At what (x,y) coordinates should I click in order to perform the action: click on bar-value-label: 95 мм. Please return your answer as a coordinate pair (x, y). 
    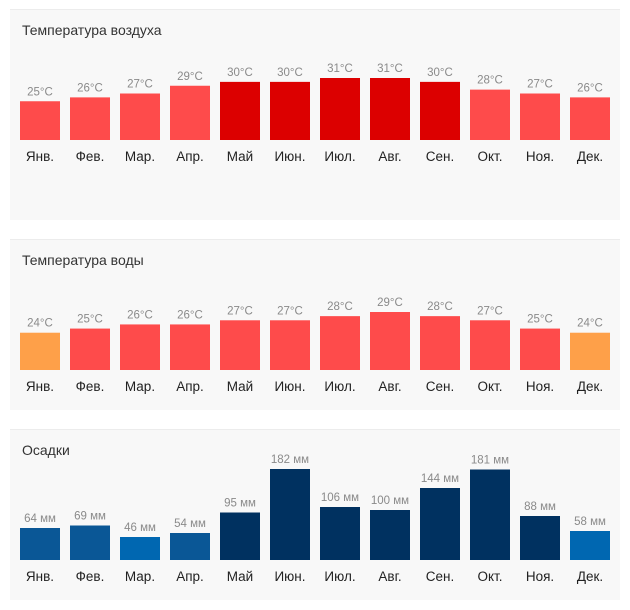
    Looking at the image, I should click on (240, 504).